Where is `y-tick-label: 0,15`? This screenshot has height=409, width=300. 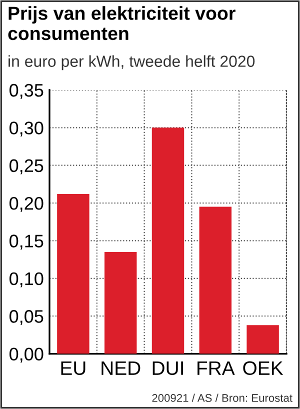 y-tick-label: 0,15 is located at coordinates (27, 242).